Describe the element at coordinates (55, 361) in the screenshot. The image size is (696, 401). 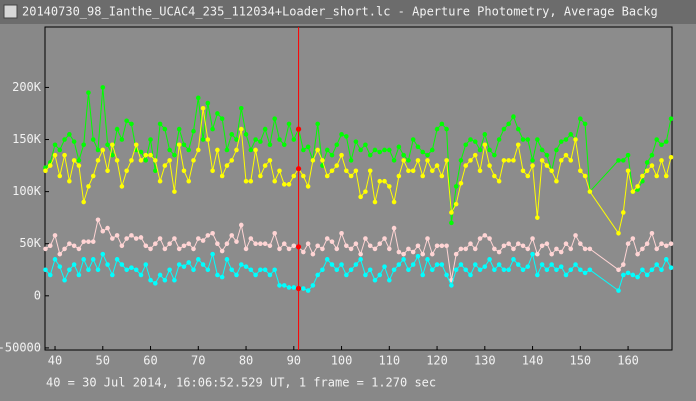
I see `x-tick-label: 40` at that location.